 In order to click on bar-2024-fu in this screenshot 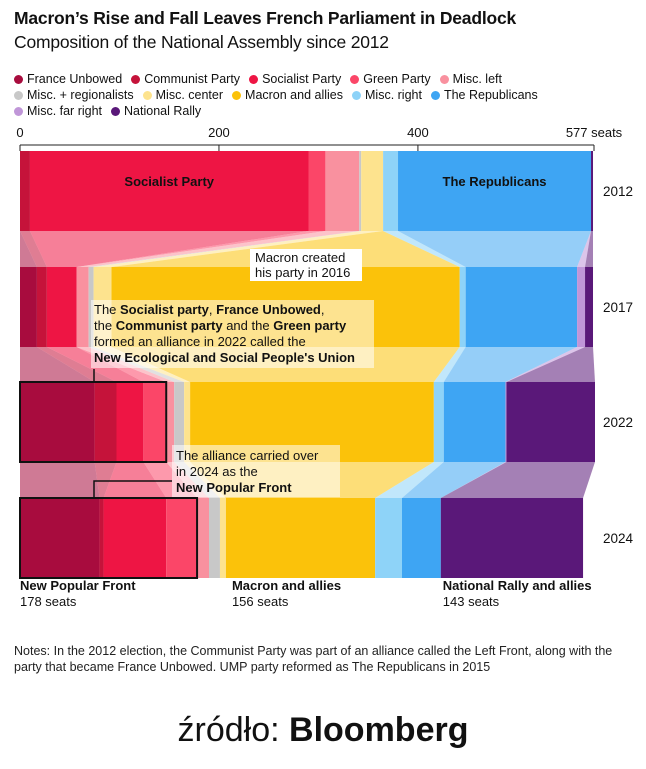, I will do `click(60, 538)`.